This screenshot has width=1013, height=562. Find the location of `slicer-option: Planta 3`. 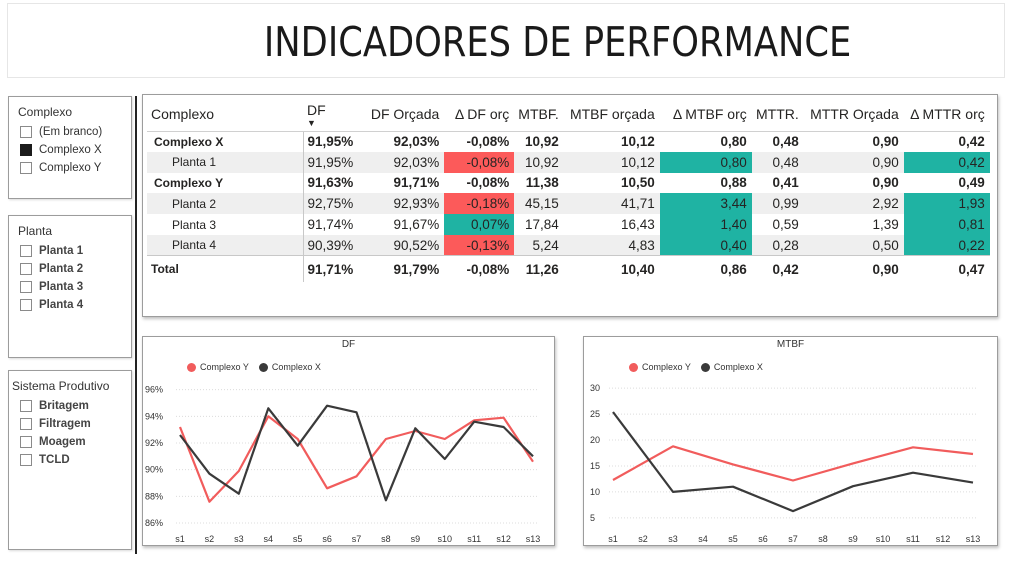

slicer-option: Planta 3 is located at coordinates (75, 287).